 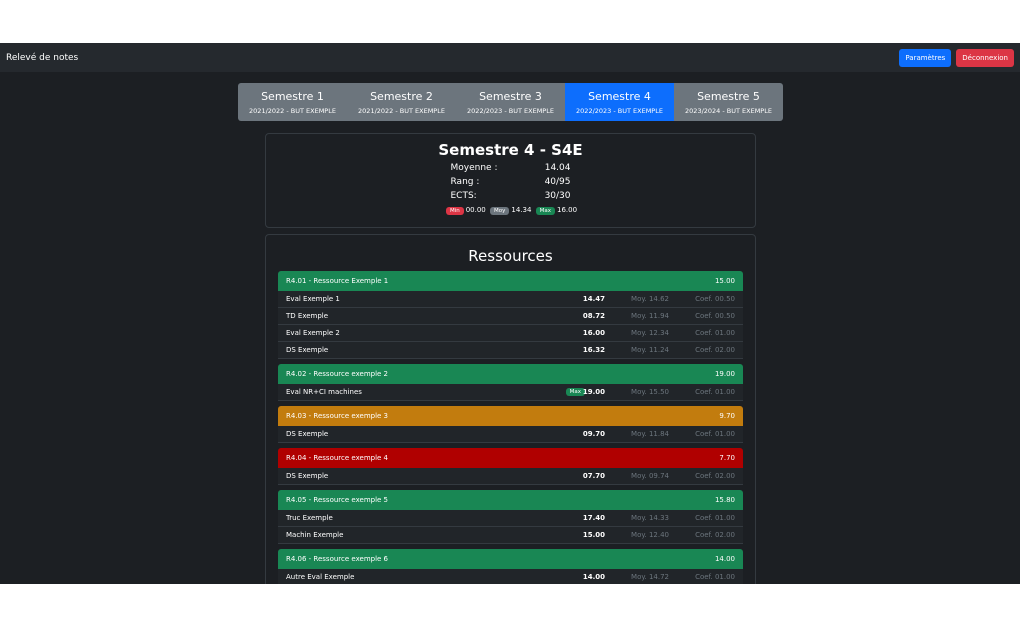 What do you see at coordinates (454, 211) in the screenshot?
I see `min-badge: Min` at bounding box center [454, 211].